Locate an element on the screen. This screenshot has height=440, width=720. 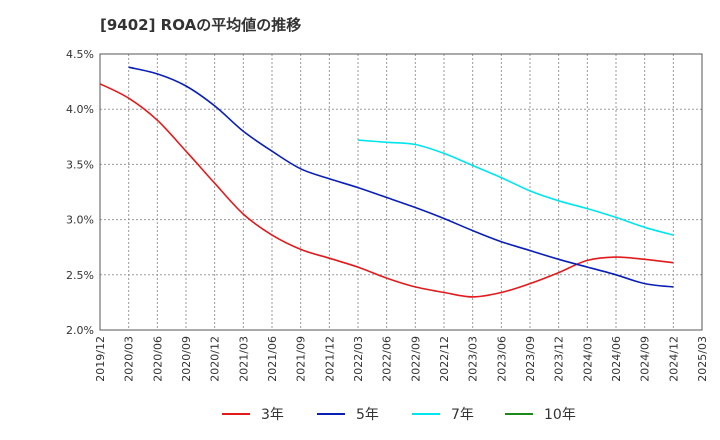
x-tick-label: 2019/12 is located at coordinates (100, 359).